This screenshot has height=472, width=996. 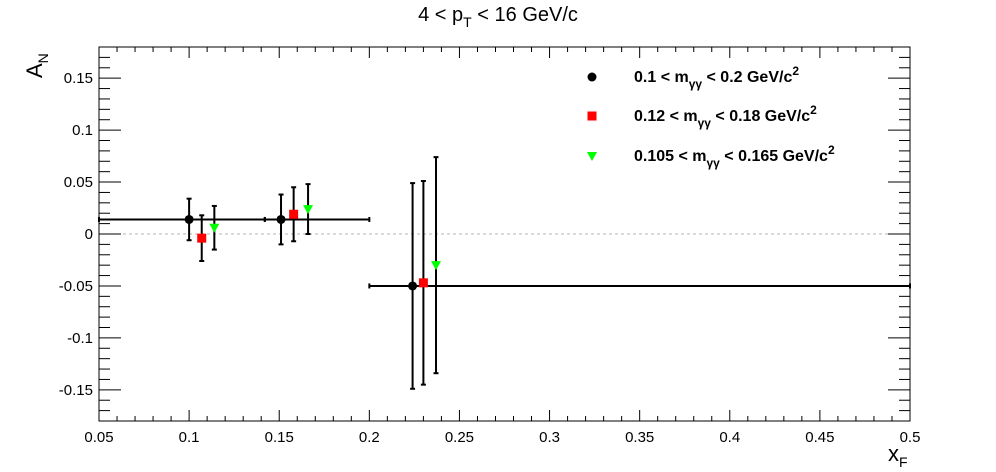 What do you see at coordinates (369, 437) in the screenshot?
I see `x-tick-label: 0.2` at bounding box center [369, 437].